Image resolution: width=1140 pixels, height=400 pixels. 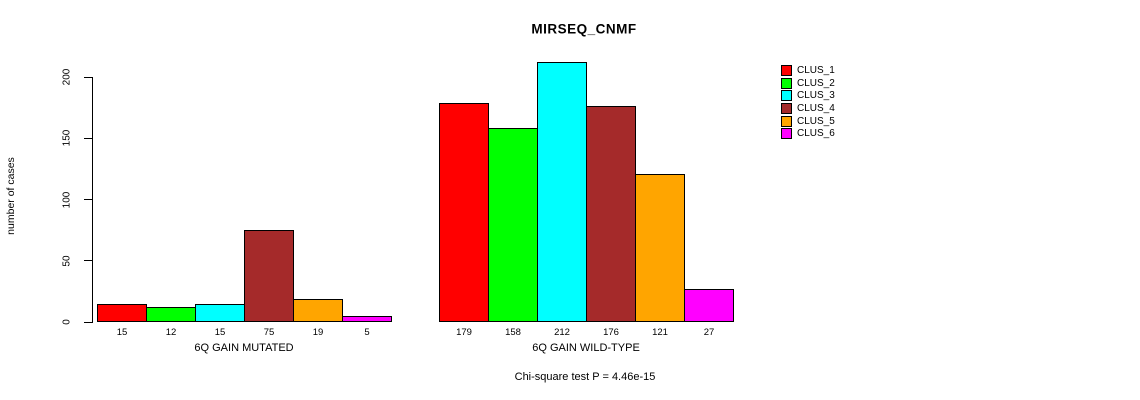 I want to click on bar-value-label: 5, so click(x=367, y=332).